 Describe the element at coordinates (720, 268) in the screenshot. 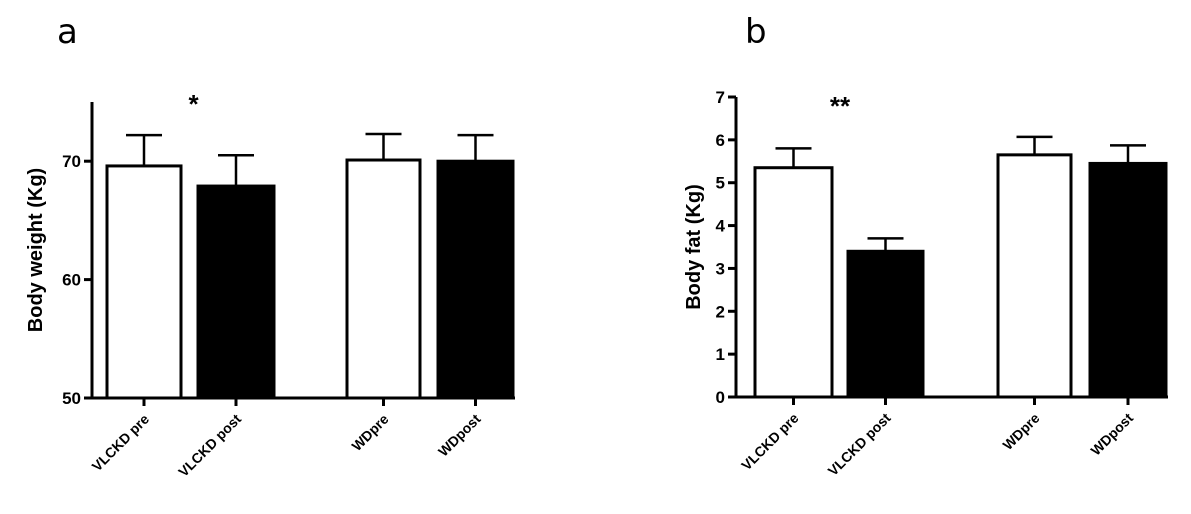

I see `y-tick-label: 3` at that location.